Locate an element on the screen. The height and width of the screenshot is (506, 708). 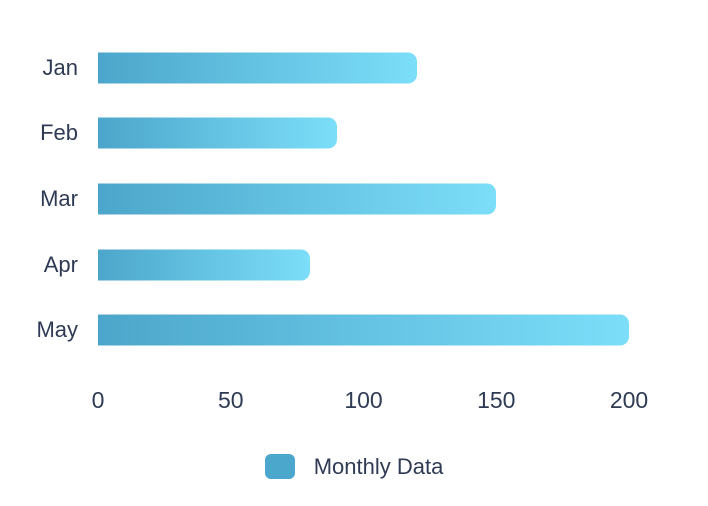
x-tick-label: 100 is located at coordinates (363, 400).